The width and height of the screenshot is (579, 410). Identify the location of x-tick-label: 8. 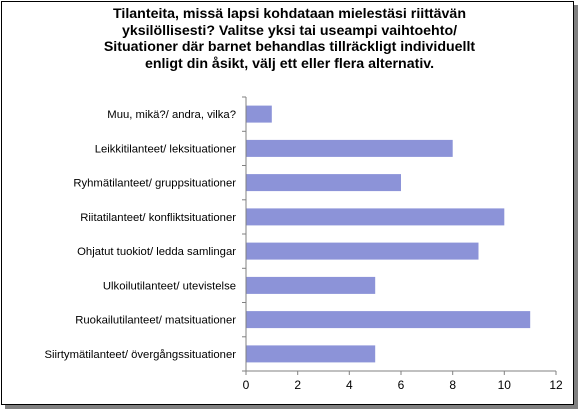
(452, 385).